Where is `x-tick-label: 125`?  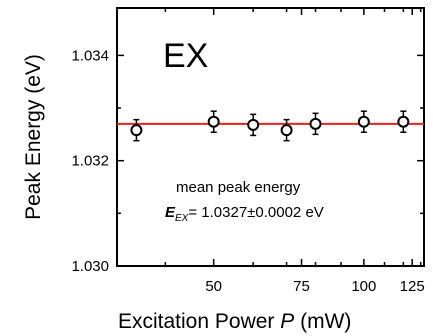
x-tick-label: 125 is located at coordinates (412, 286).